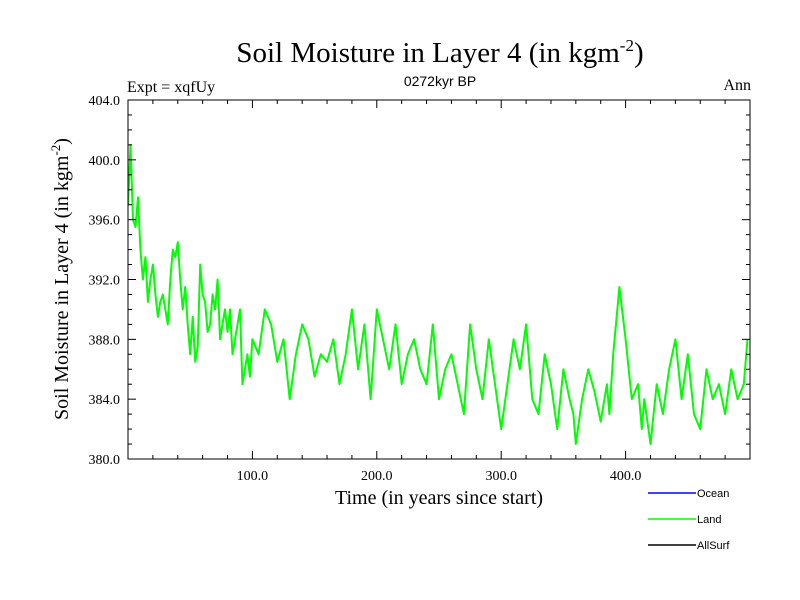 The image size is (800, 600). What do you see at coordinates (737, 85) in the screenshot?
I see `season-label: Ann` at bounding box center [737, 85].